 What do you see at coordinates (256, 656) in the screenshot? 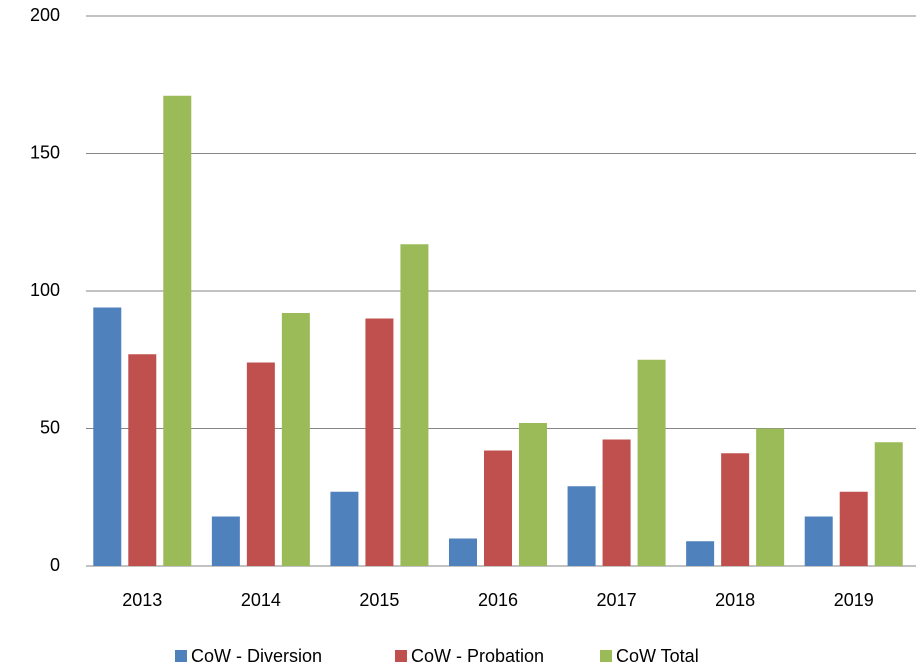
I see `legend-label: CoW - Diversion` at bounding box center [256, 656].